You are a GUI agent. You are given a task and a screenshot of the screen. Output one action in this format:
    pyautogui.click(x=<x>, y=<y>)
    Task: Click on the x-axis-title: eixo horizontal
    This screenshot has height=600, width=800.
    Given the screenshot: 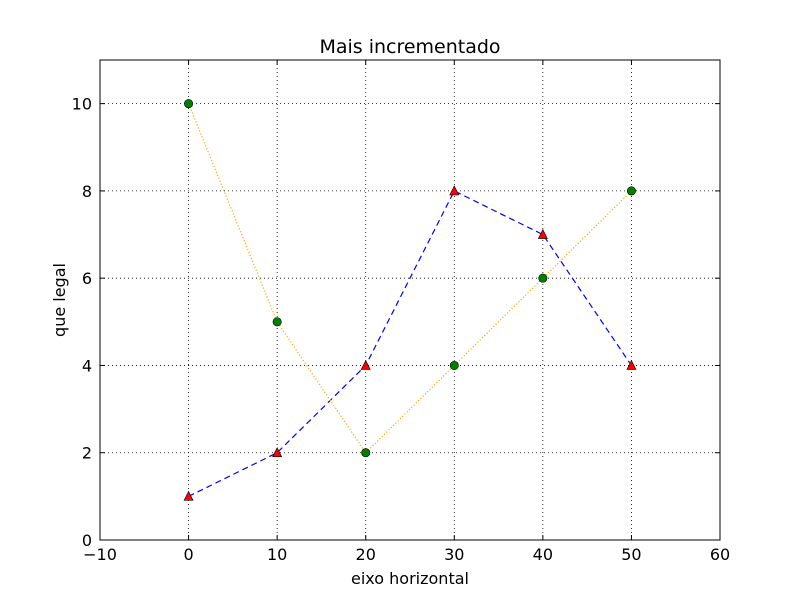 What is the action you would take?
    pyautogui.click(x=410, y=578)
    